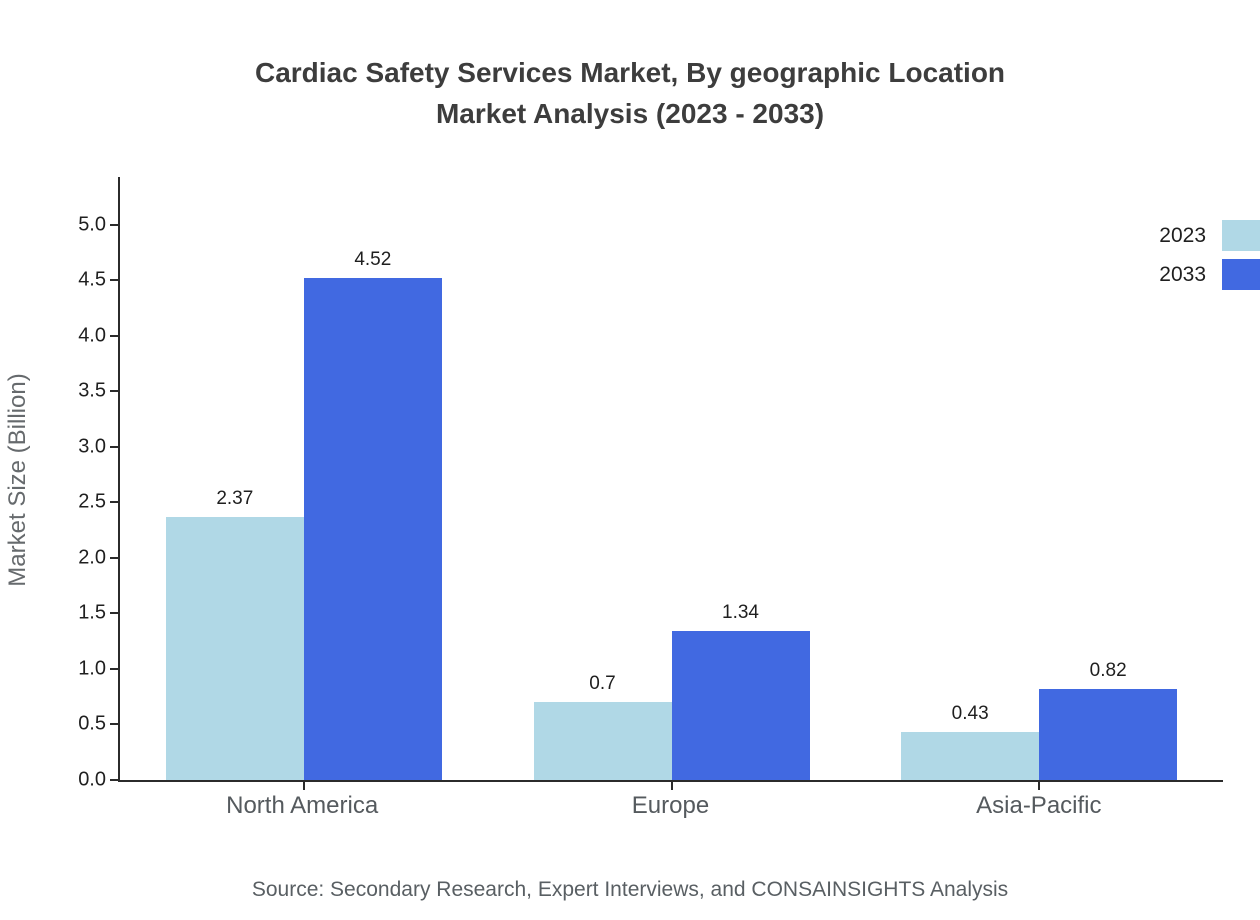 This screenshot has height=920, width=1260. I want to click on bar-2023-asia-pacific: 0.43, so click(970, 741).